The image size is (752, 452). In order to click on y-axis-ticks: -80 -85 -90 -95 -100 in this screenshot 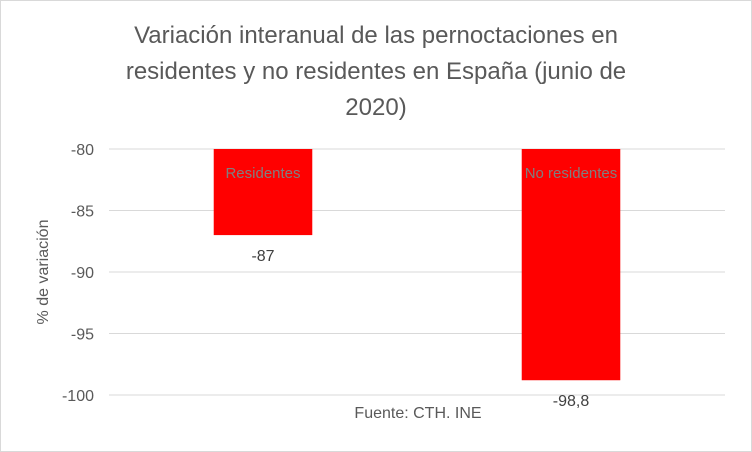, I will do `click(78, 273)`.